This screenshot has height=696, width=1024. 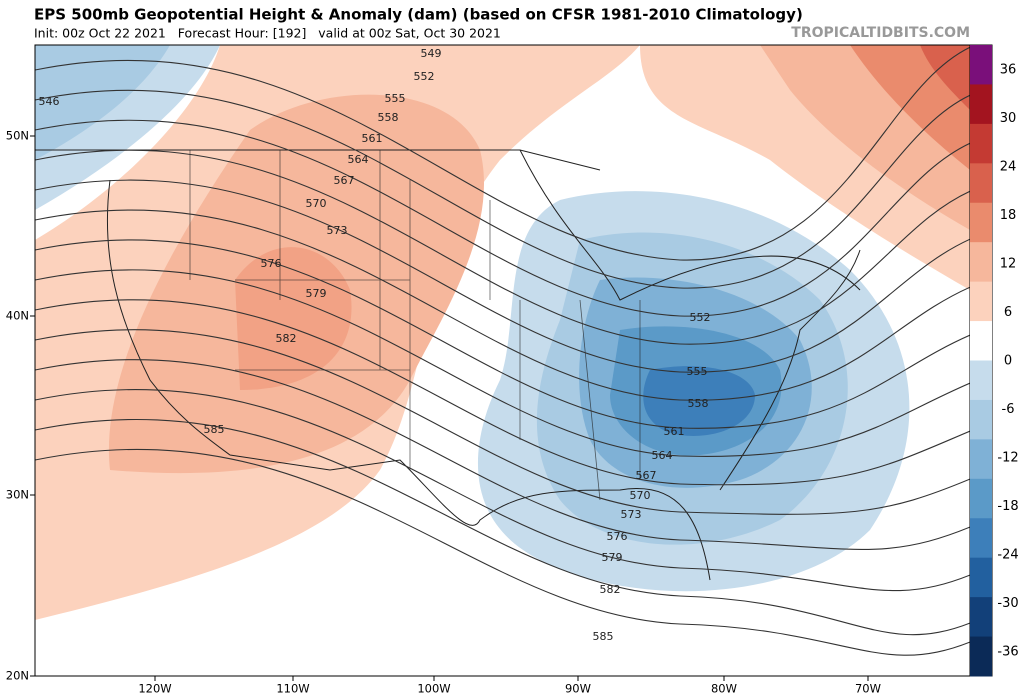 I want to click on lon-label: 80W, so click(x=724, y=689).